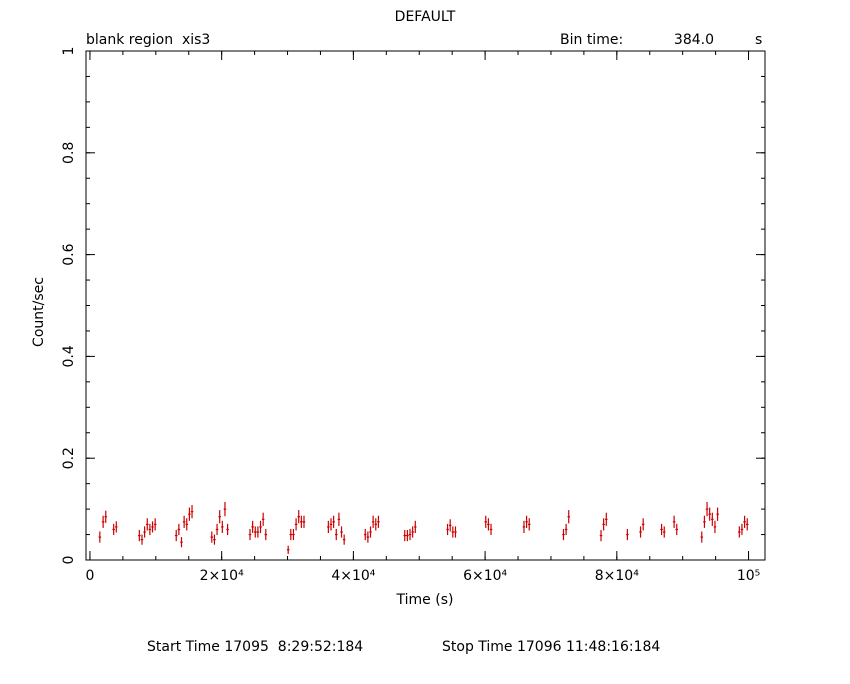 Image resolution: width=850 pixels, height=684 pixels. What do you see at coordinates (69, 254) in the screenshot?
I see `y-tick-label: 0.6` at bounding box center [69, 254].